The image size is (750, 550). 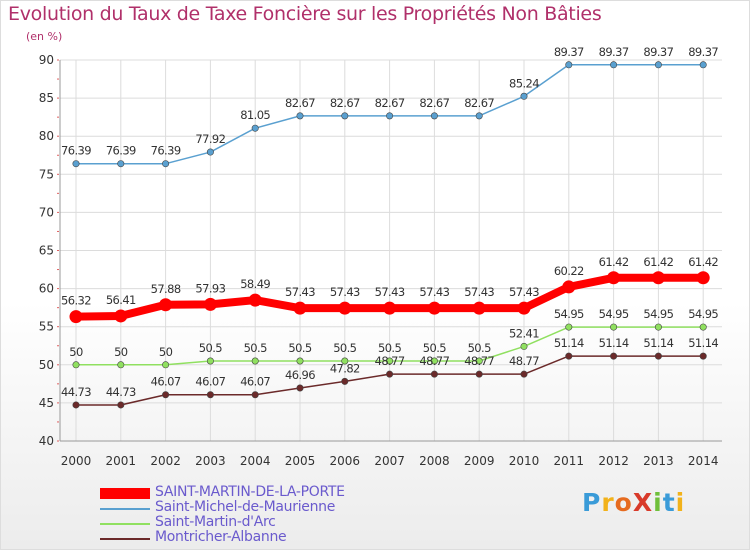 I want to click on data-label: 60.22, so click(x=569, y=271).